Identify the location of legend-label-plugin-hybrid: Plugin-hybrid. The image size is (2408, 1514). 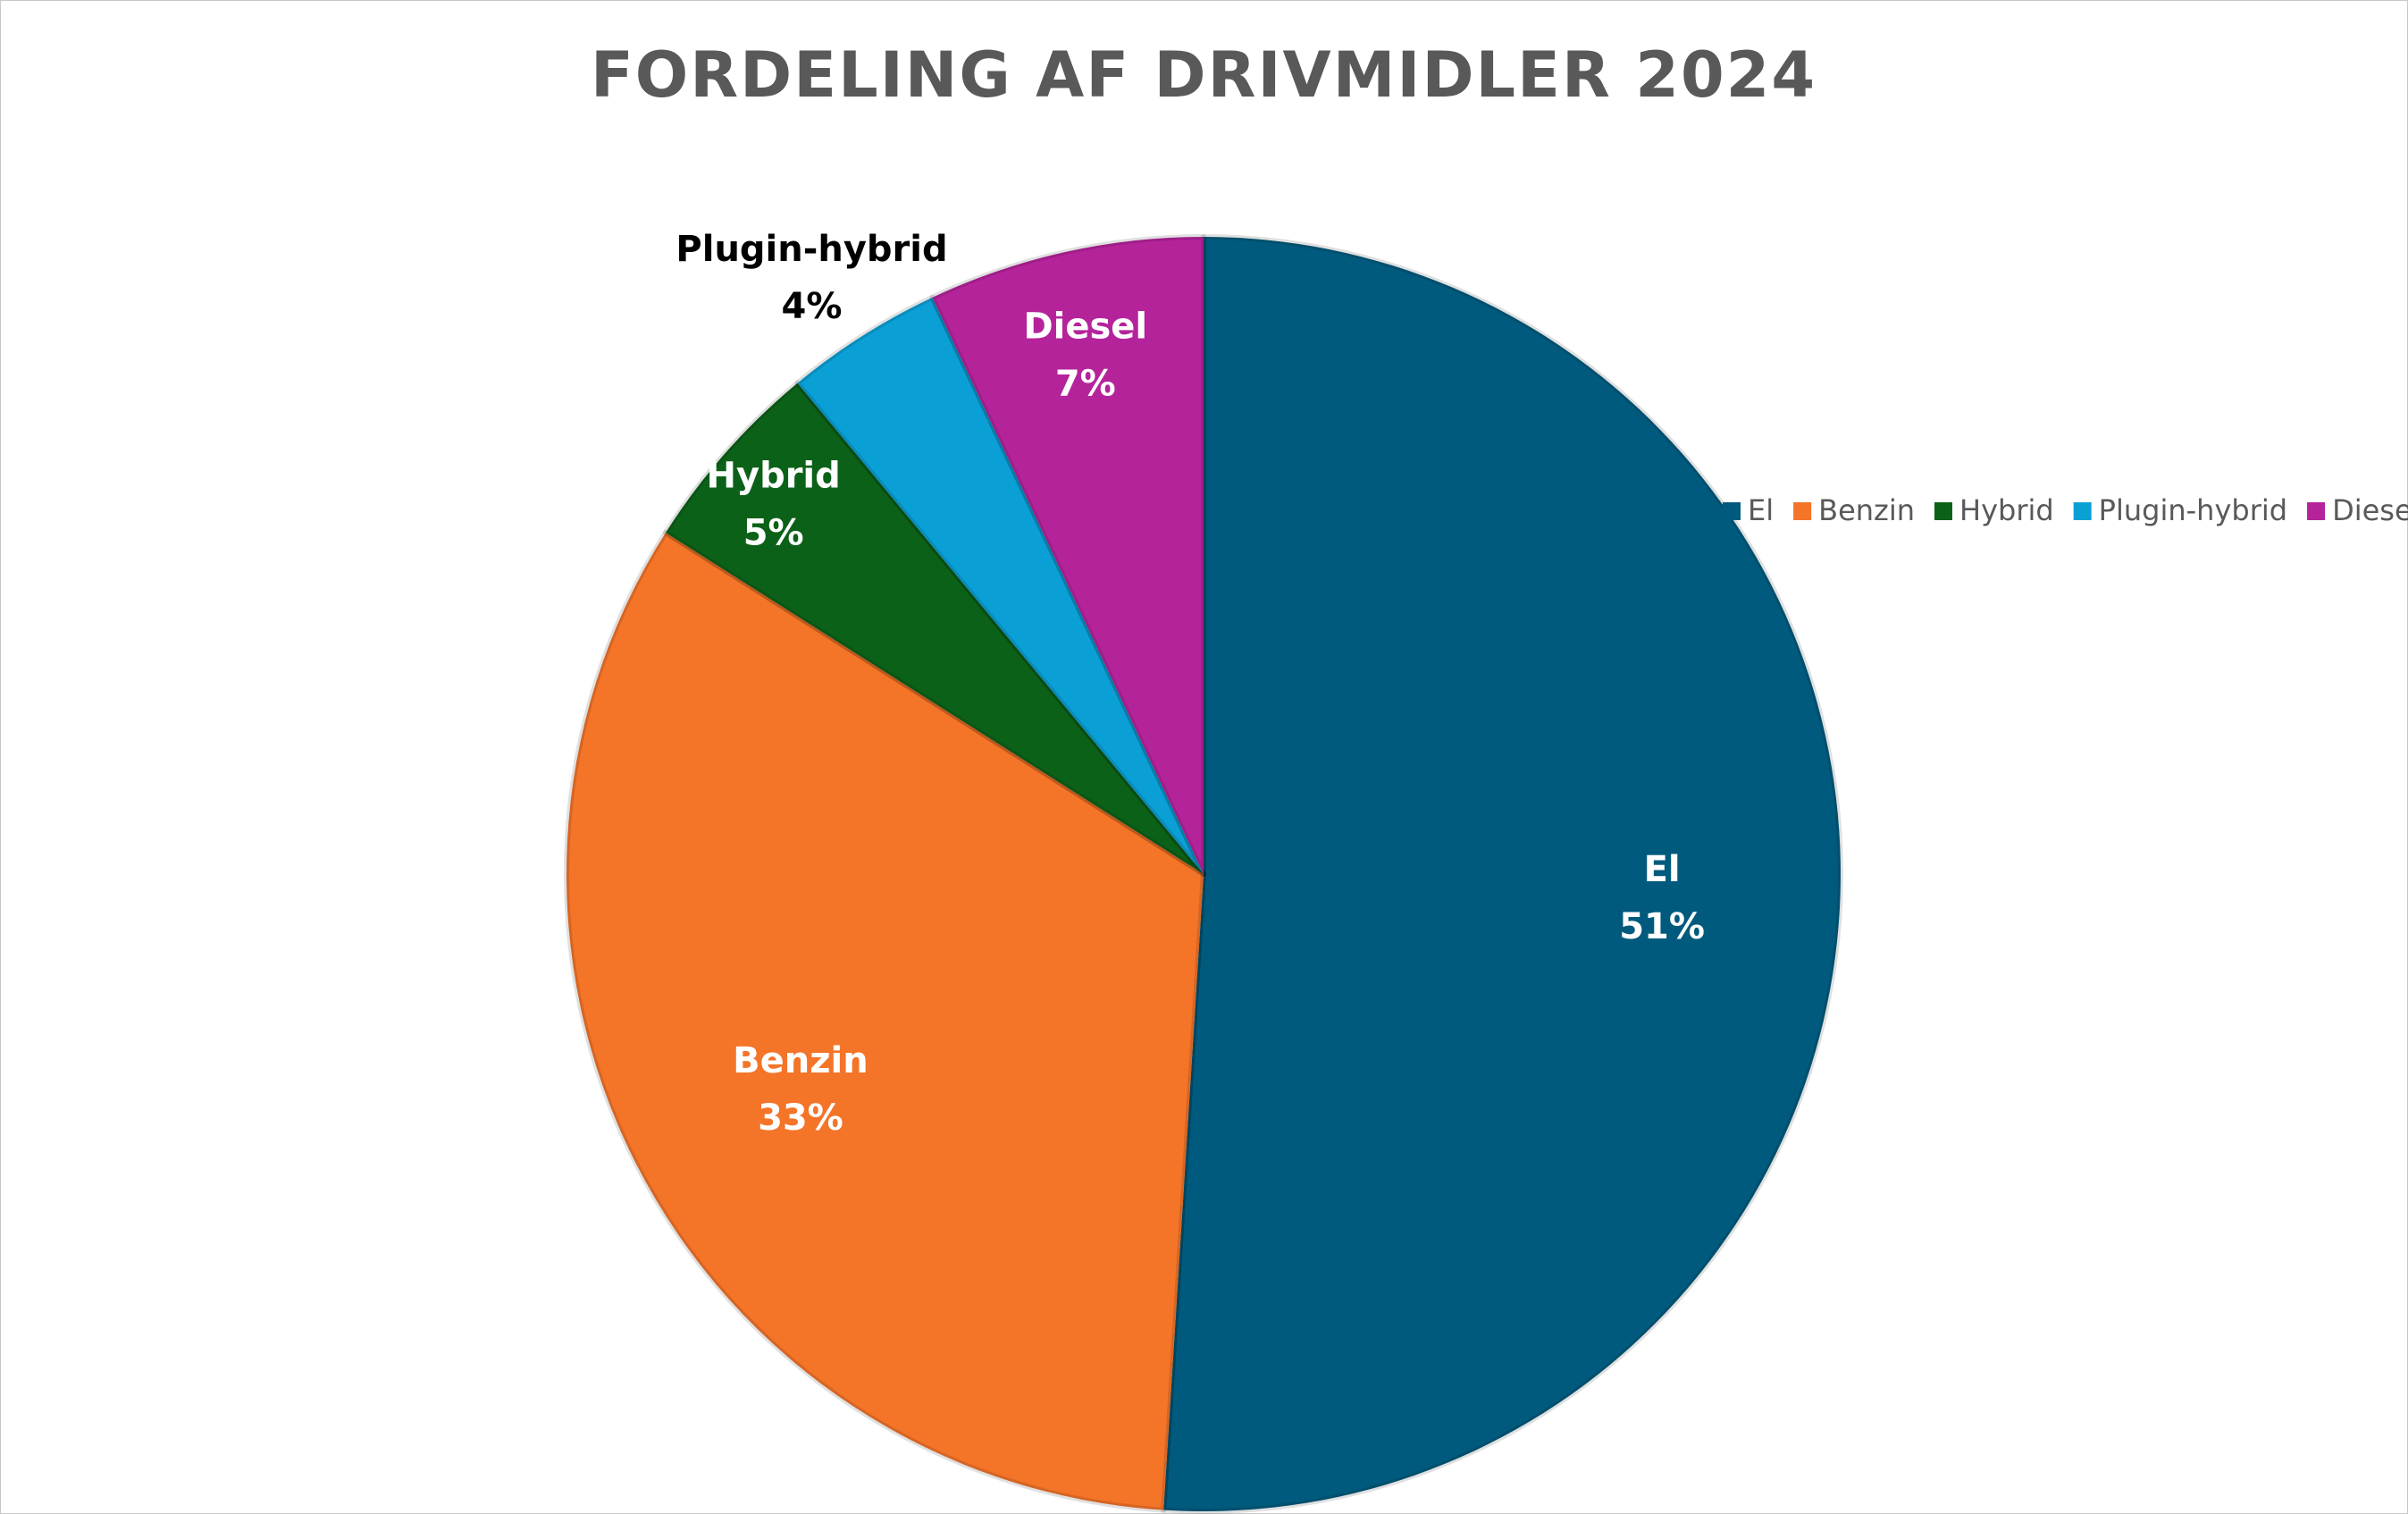
(2193, 510).